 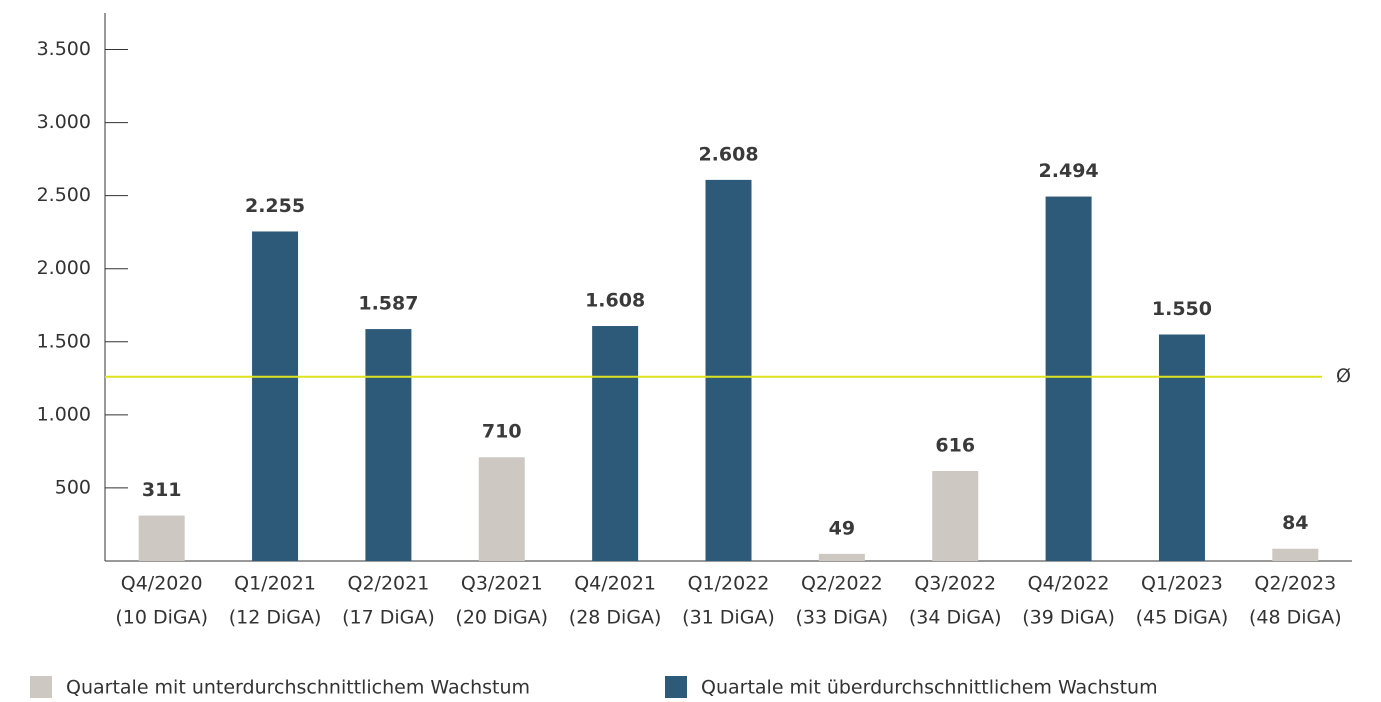 What do you see at coordinates (388, 618) in the screenshot?
I see `x-tick-label: (17 DiGA)` at bounding box center [388, 618].